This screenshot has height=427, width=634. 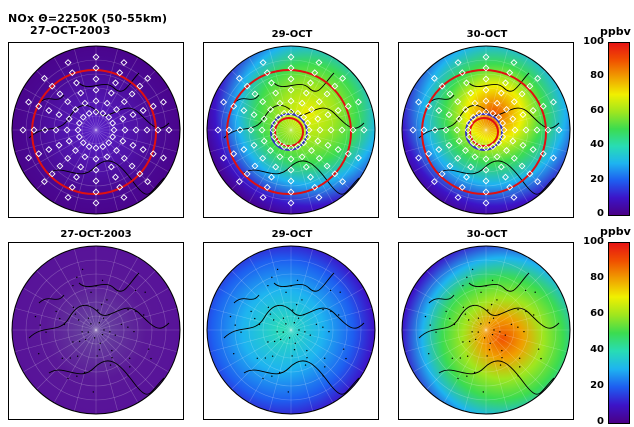 I want to click on map-disc, so click(x=486, y=130).